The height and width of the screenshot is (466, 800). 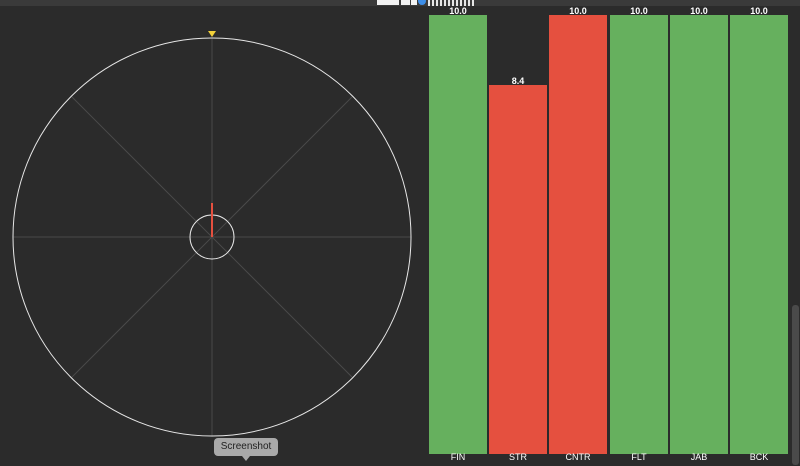 What do you see at coordinates (795, 385) in the screenshot?
I see `scrollbar` at bounding box center [795, 385].